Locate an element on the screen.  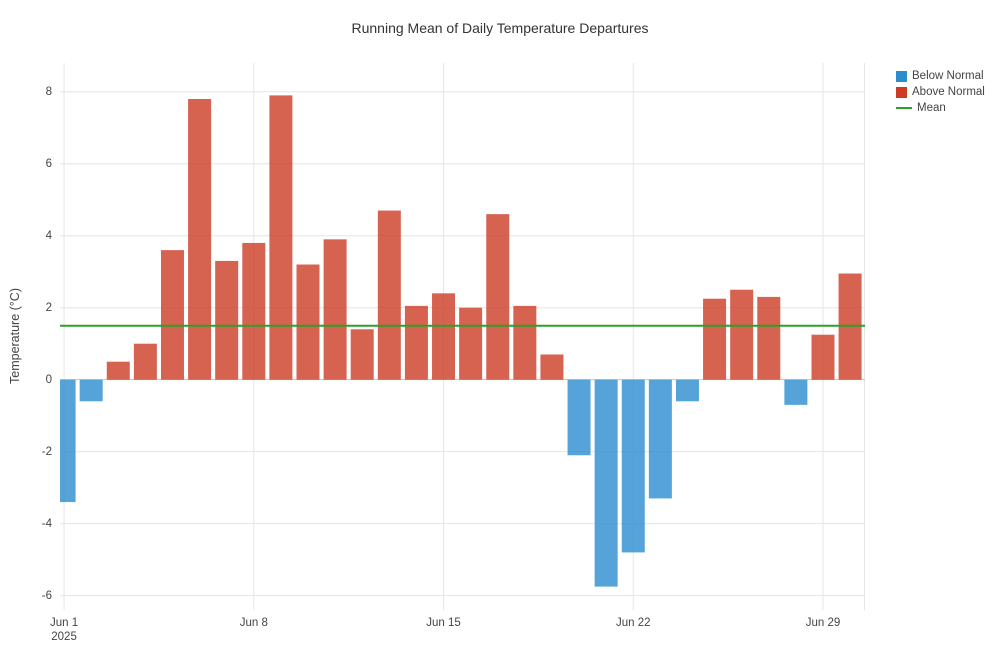
x-tick-label: Jun 22 is located at coordinates (633, 623).